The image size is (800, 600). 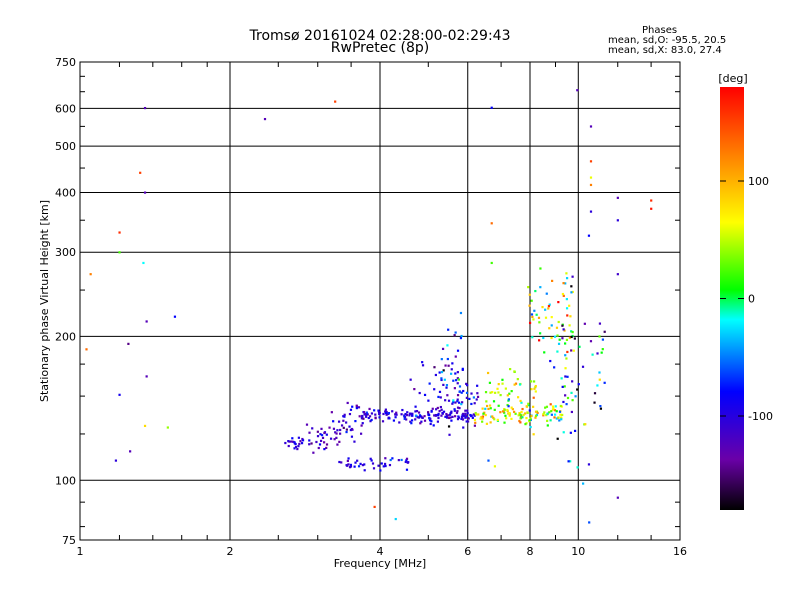 I want to click on colorbar-tick-label: 0, so click(x=751, y=299).